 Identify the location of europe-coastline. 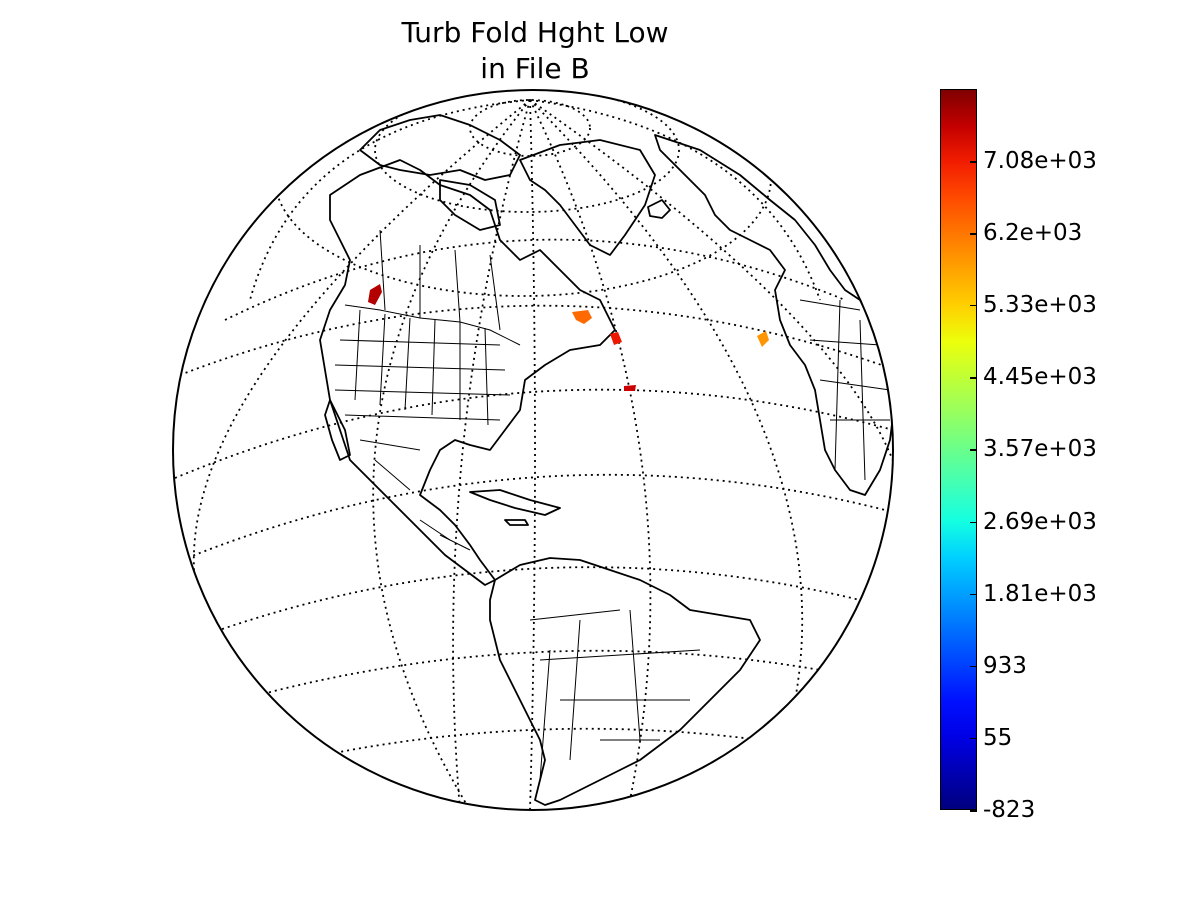
(773, 315).